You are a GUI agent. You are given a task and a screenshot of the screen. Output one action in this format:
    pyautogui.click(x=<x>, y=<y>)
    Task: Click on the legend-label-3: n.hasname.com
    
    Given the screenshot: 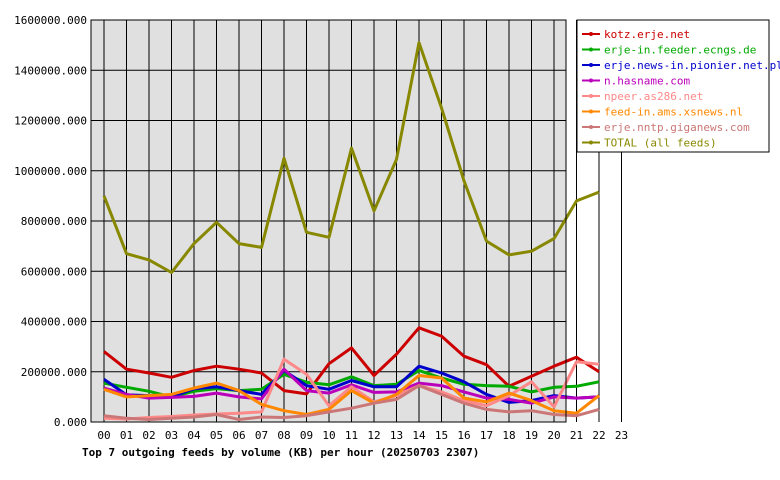 What is the action you would take?
    pyautogui.click(x=647, y=81)
    